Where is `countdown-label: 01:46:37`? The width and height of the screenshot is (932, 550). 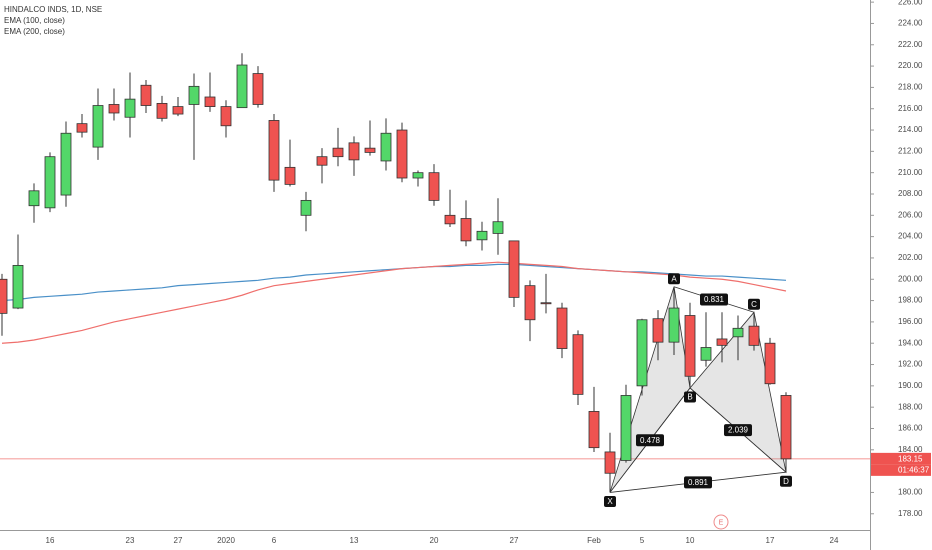 countdown-label: 01:46:37 is located at coordinates (914, 469).